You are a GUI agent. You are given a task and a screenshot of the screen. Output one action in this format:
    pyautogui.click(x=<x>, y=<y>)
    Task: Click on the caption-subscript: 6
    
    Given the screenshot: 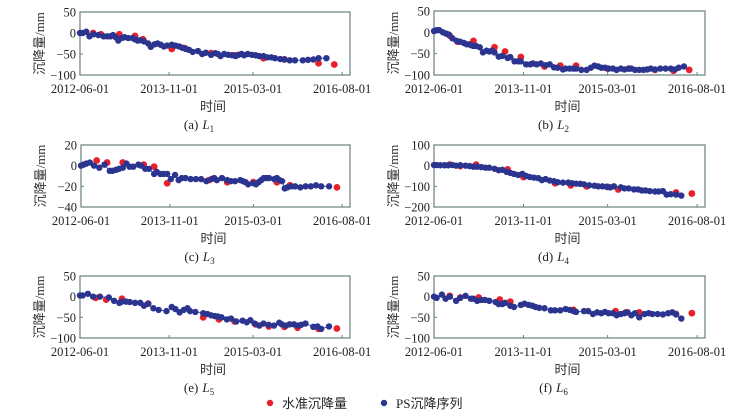 What is the action you would take?
    pyautogui.click(x=565, y=392)
    